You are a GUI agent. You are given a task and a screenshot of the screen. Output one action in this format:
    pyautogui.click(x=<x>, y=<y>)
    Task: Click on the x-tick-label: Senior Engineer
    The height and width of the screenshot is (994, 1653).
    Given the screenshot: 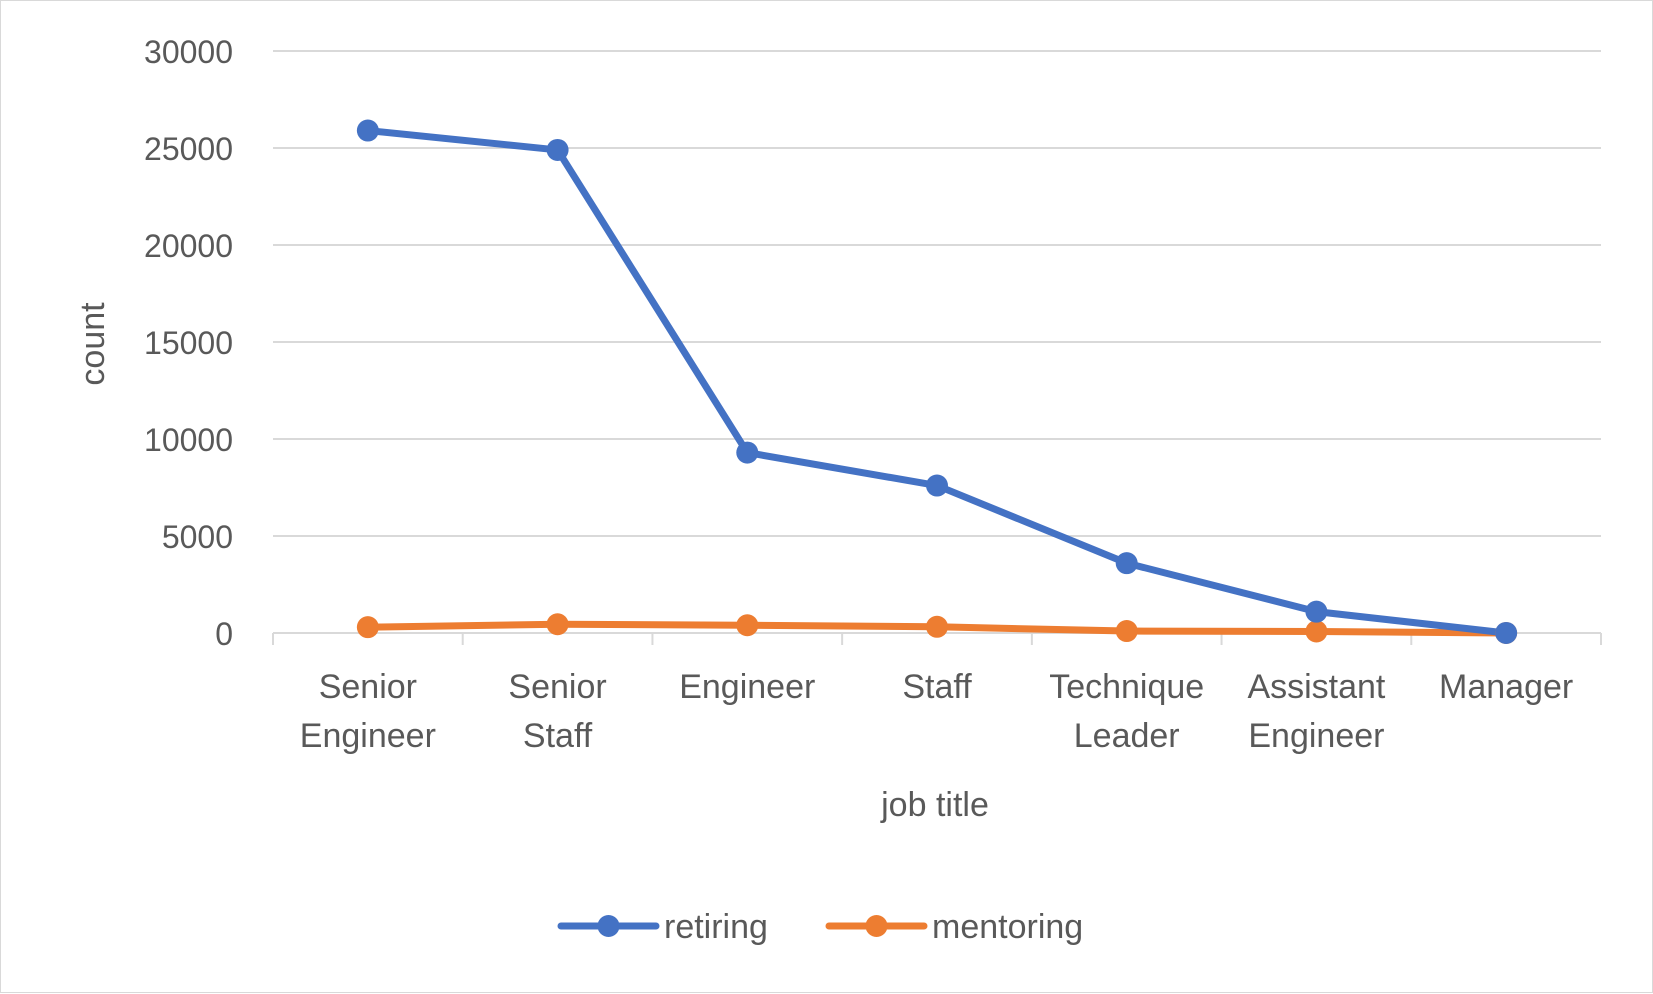 What is the action you would take?
    pyautogui.click(x=368, y=711)
    